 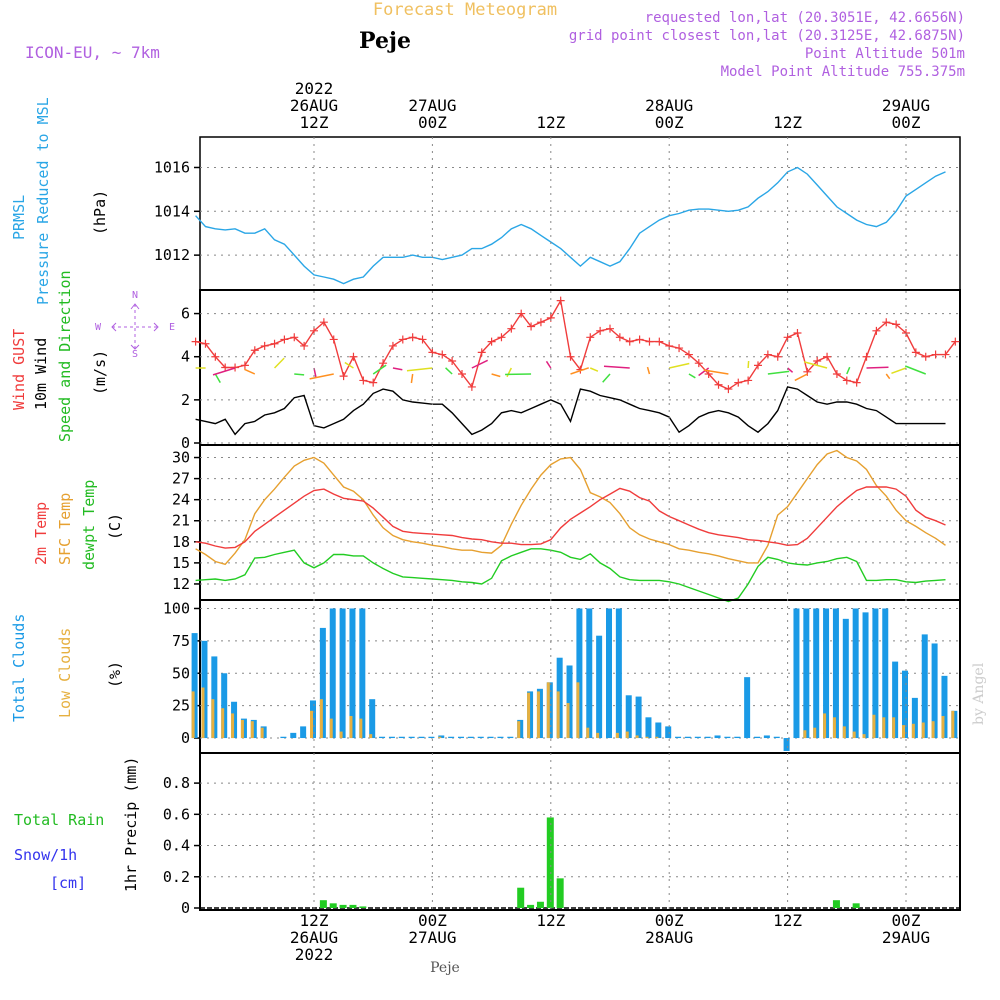 What do you see at coordinates (68, 883) in the screenshot?
I see `snow-unit: [cm]` at bounding box center [68, 883].